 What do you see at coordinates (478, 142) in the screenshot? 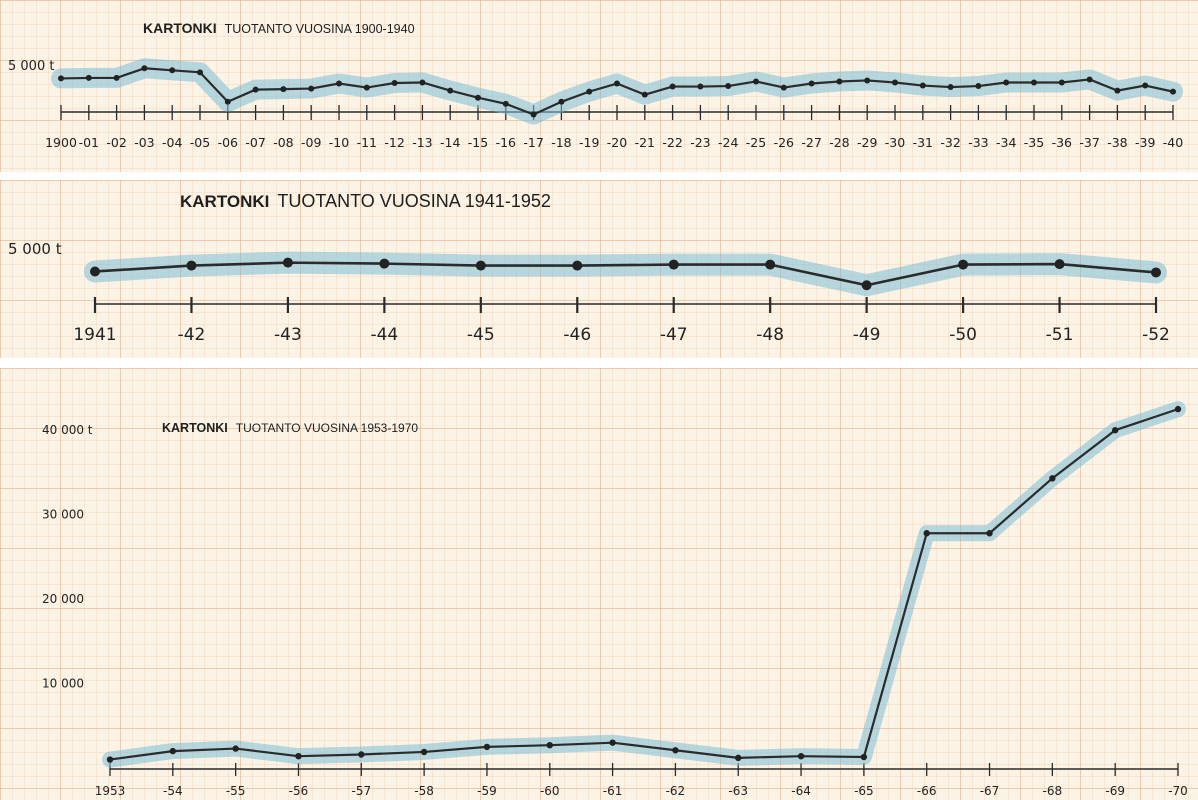
I see `x-tick-label: -15` at bounding box center [478, 142].